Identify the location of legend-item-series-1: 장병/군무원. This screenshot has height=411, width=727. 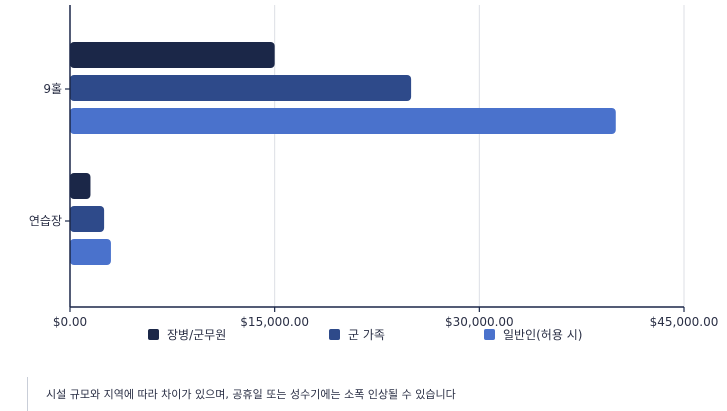
(187, 334).